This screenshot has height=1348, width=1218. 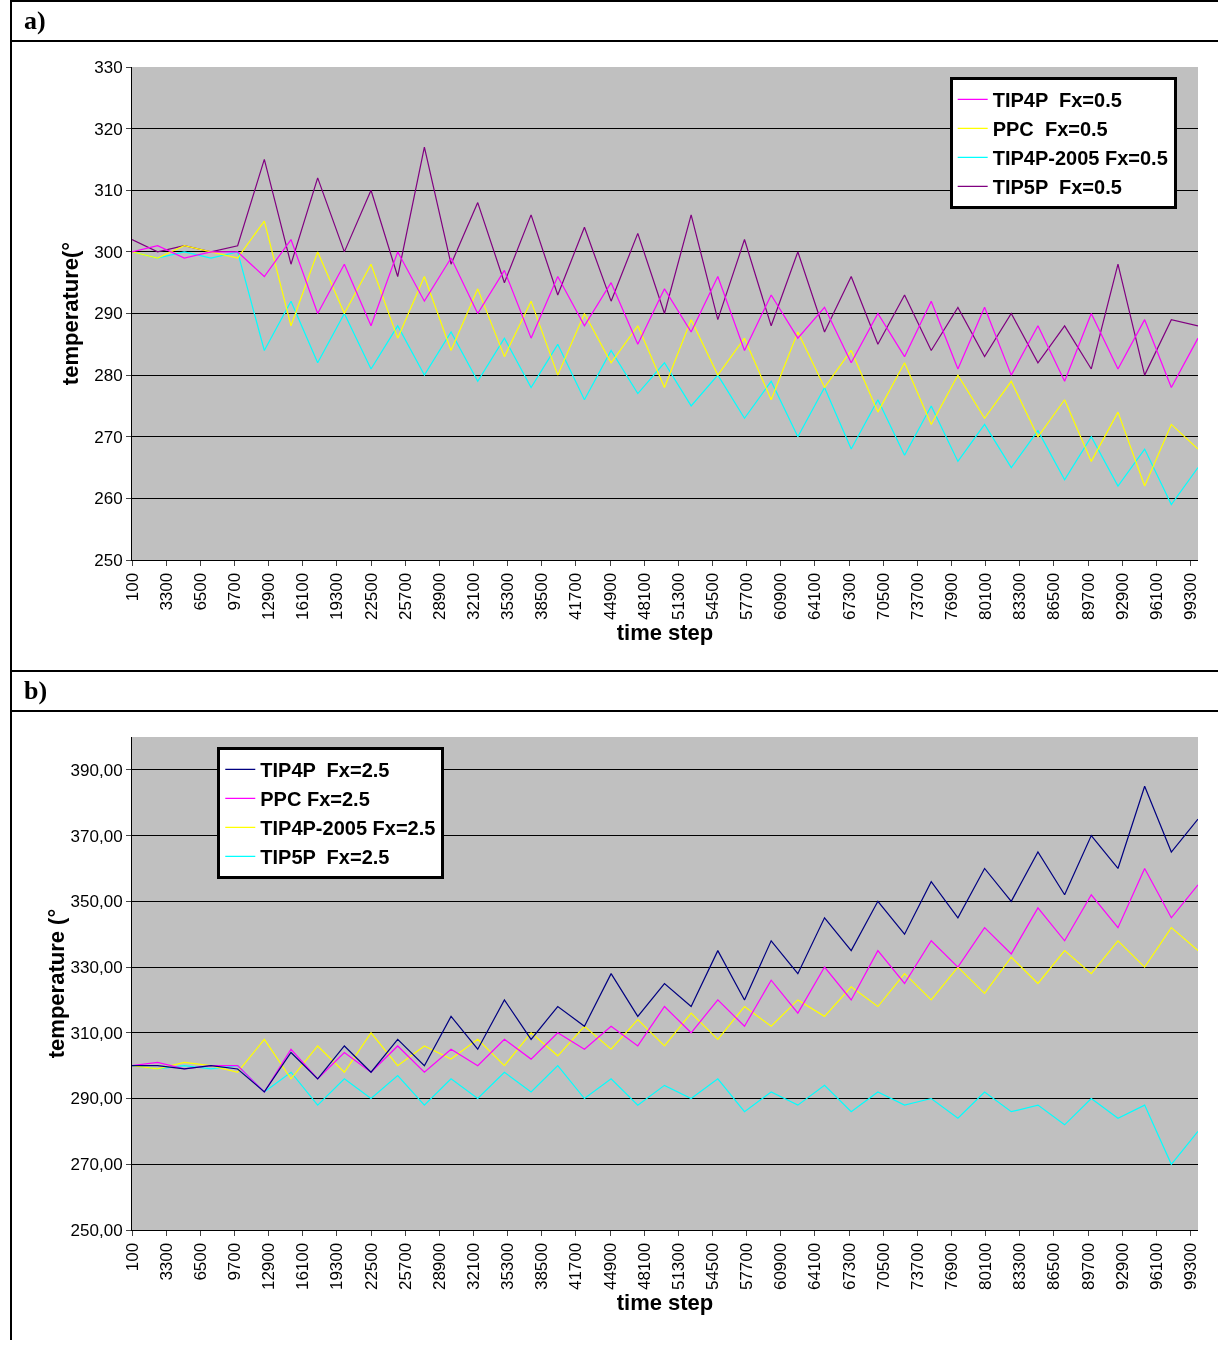 What do you see at coordinates (96, 770) in the screenshot?
I see `y-tick-label: 390,00` at bounding box center [96, 770].